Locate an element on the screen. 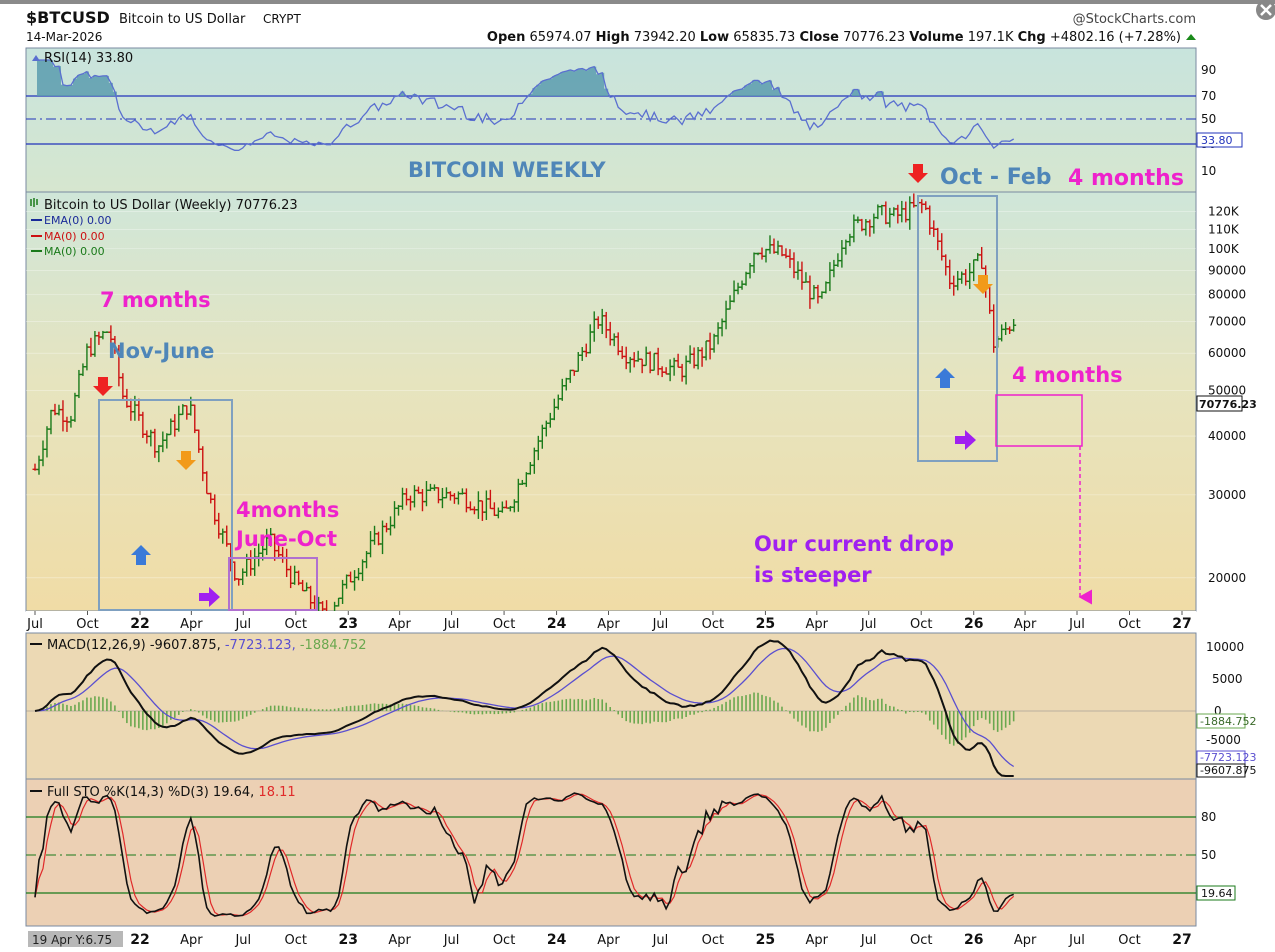 The height and width of the screenshot is (952, 1275). ticker-symbol: $BTCUSD is located at coordinates (68, 17).